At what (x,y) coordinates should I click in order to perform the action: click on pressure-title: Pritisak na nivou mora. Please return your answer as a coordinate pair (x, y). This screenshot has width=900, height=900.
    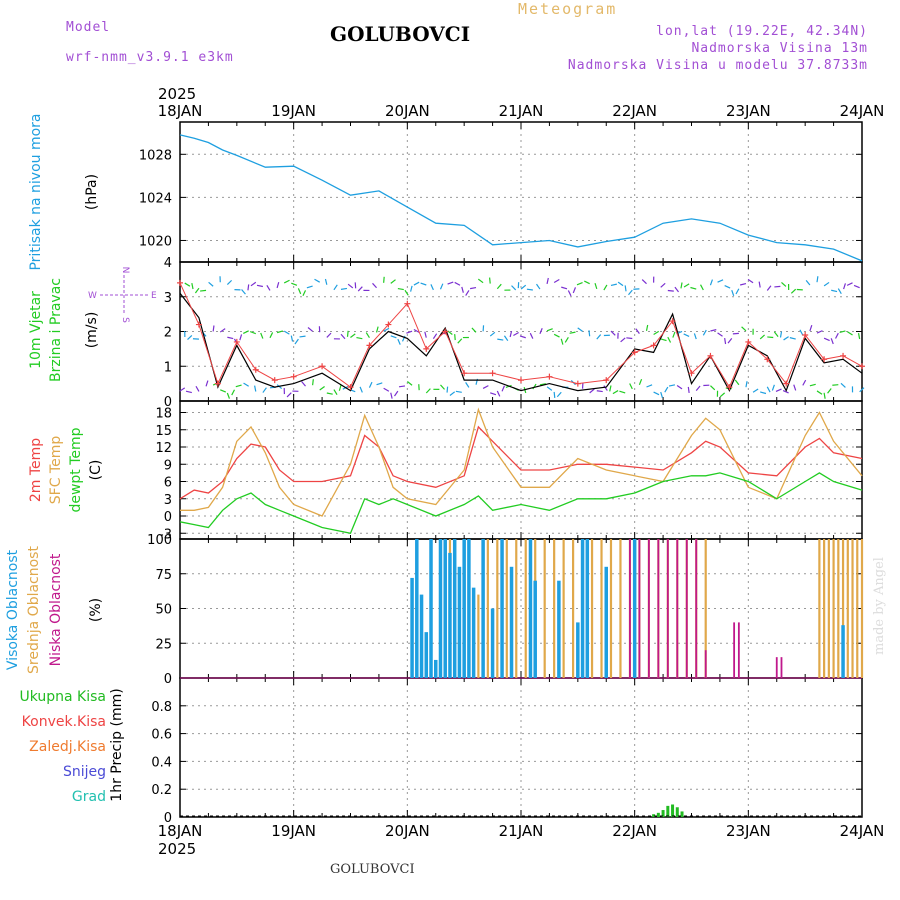
    Looking at the image, I should click on (36, 191).